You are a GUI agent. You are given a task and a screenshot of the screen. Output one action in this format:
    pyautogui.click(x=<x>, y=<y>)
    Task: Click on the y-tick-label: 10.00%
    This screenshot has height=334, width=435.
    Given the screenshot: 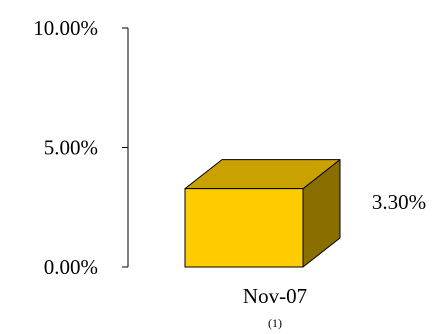 What is the action you would take?
    pyautogui.click(x=65, y=28)
    